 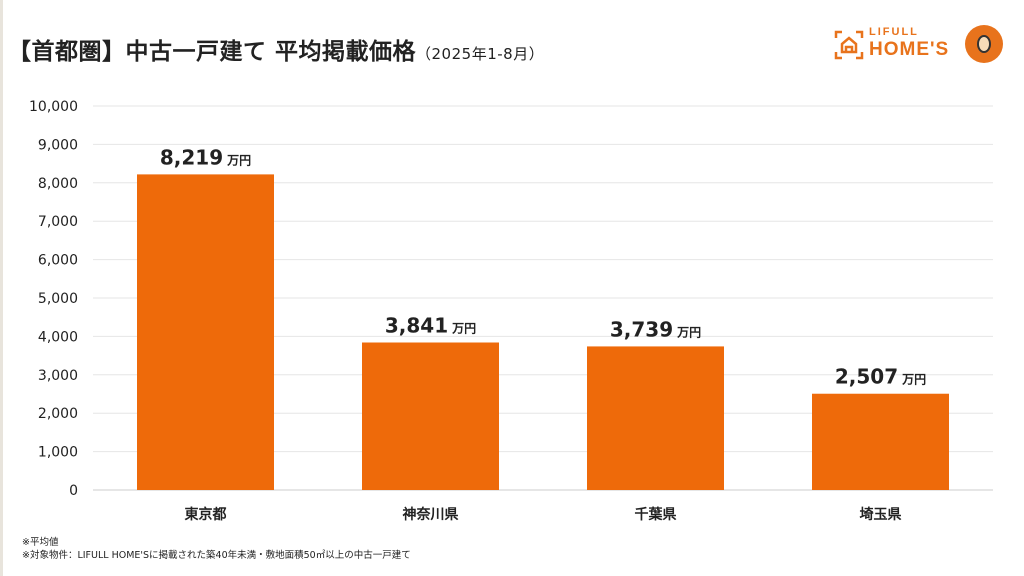 I want to click on y-tick-label: 9,000, so click(x=58, y=145).